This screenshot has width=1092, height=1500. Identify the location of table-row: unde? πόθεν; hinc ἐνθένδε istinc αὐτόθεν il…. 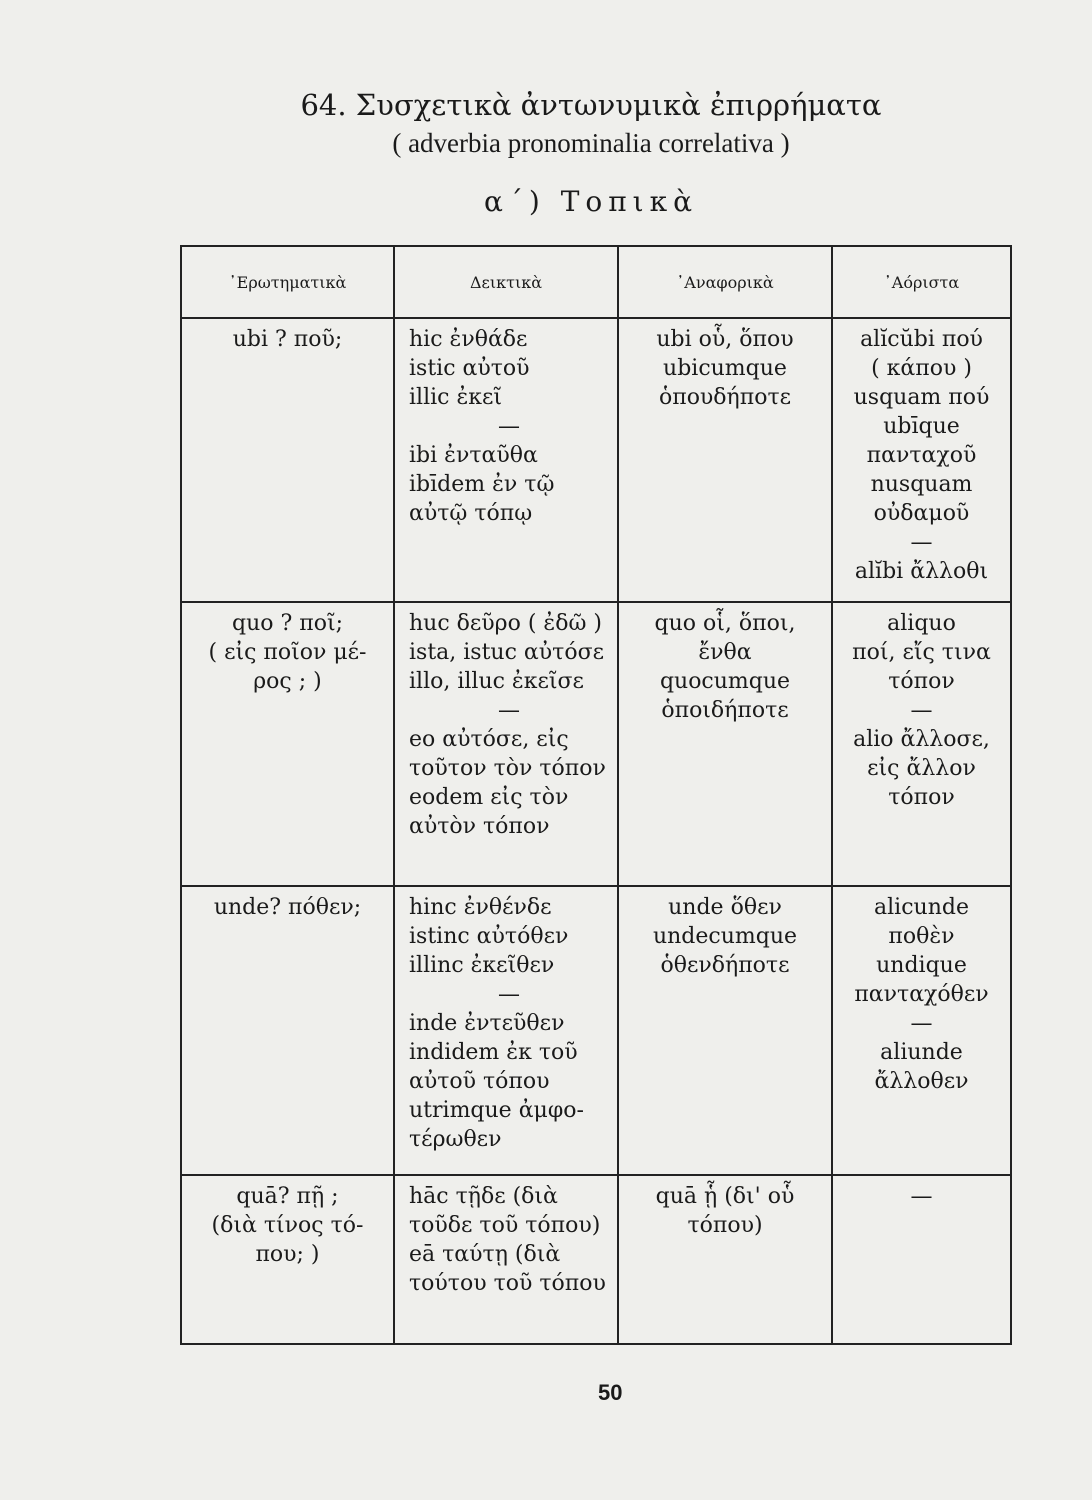
(596, 1030).